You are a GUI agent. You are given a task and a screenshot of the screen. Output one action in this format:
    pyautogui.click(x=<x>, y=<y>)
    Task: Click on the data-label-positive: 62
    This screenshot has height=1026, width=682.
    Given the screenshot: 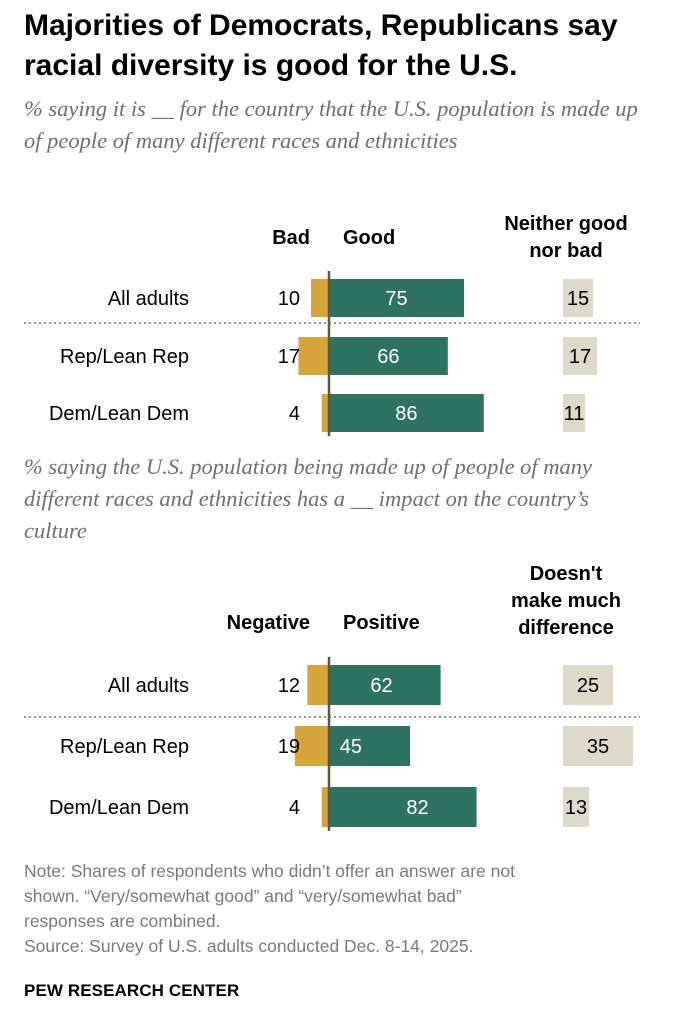 What is the action you would take?
    pyautogui.click(x=381, y=686)
    